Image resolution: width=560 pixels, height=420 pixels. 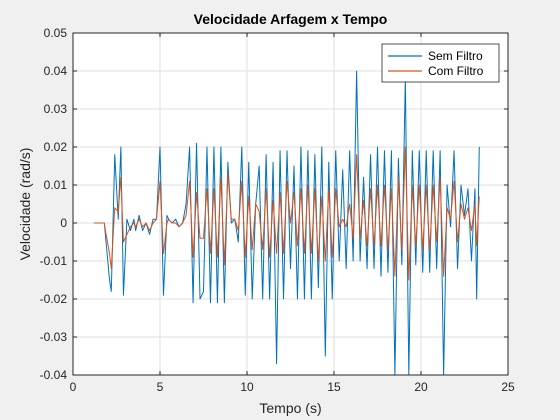 I want to click on y-tick-label: -0.03, so click(x=54, y=337).